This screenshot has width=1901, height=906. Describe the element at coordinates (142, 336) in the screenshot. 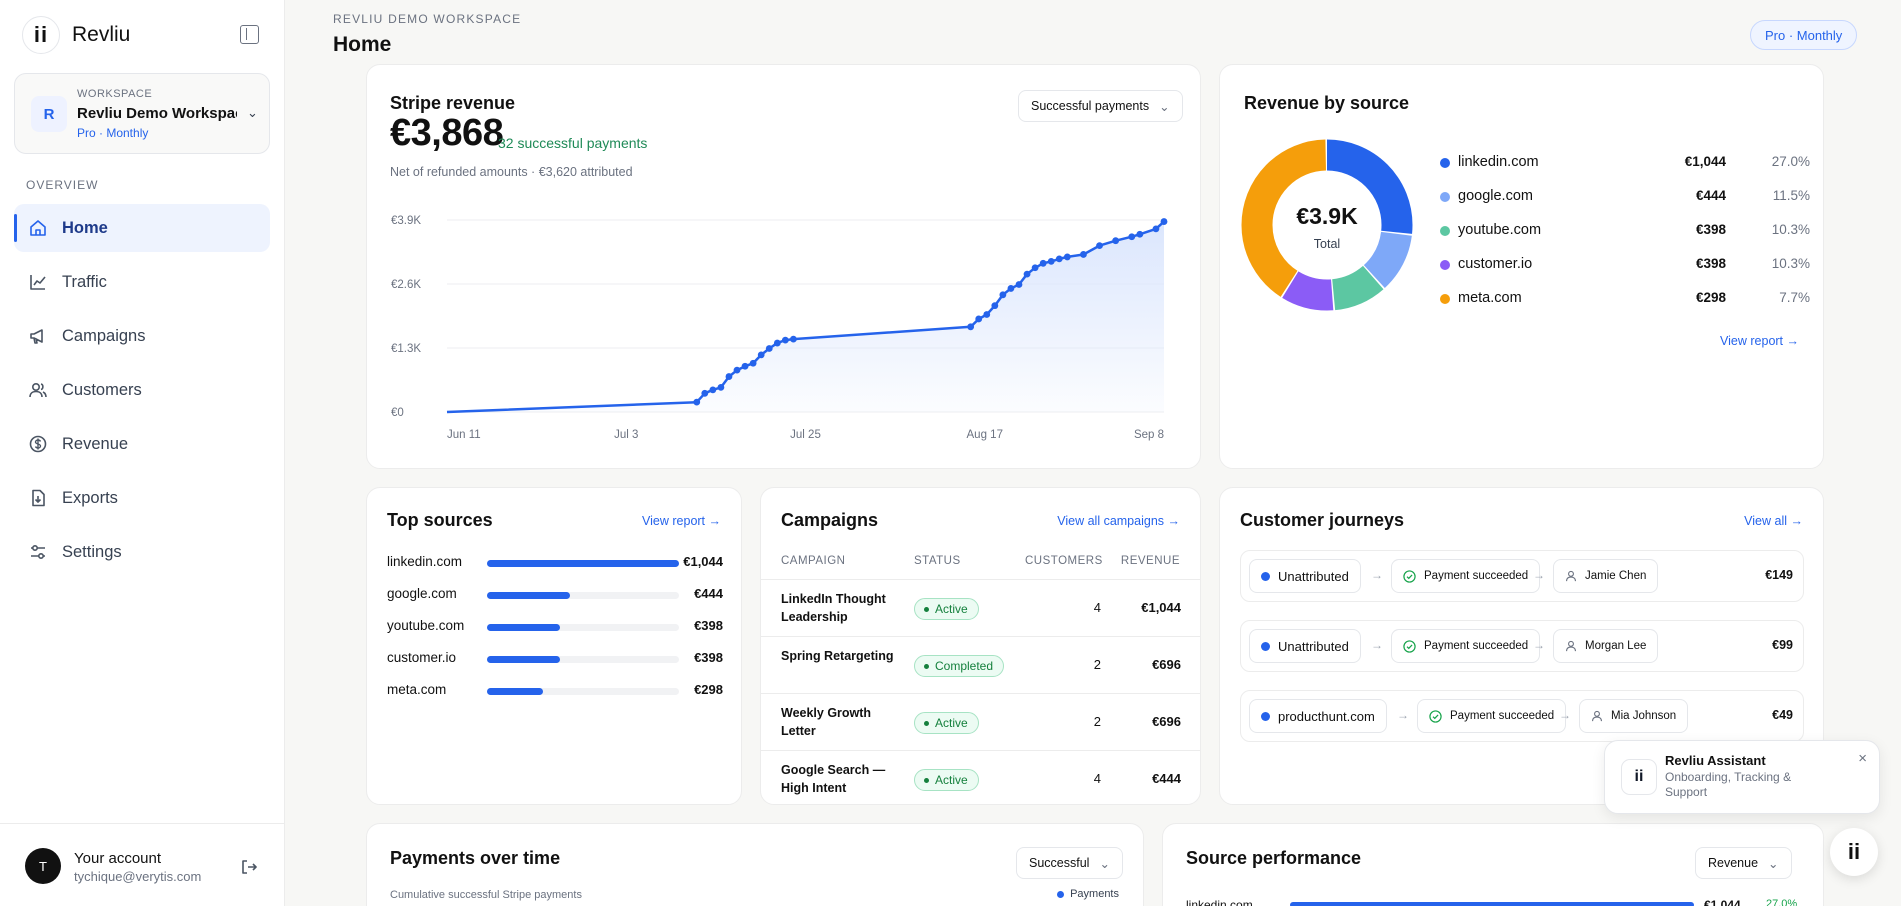

I see `sidebar-item-campaigns: Campaigns` at that location.